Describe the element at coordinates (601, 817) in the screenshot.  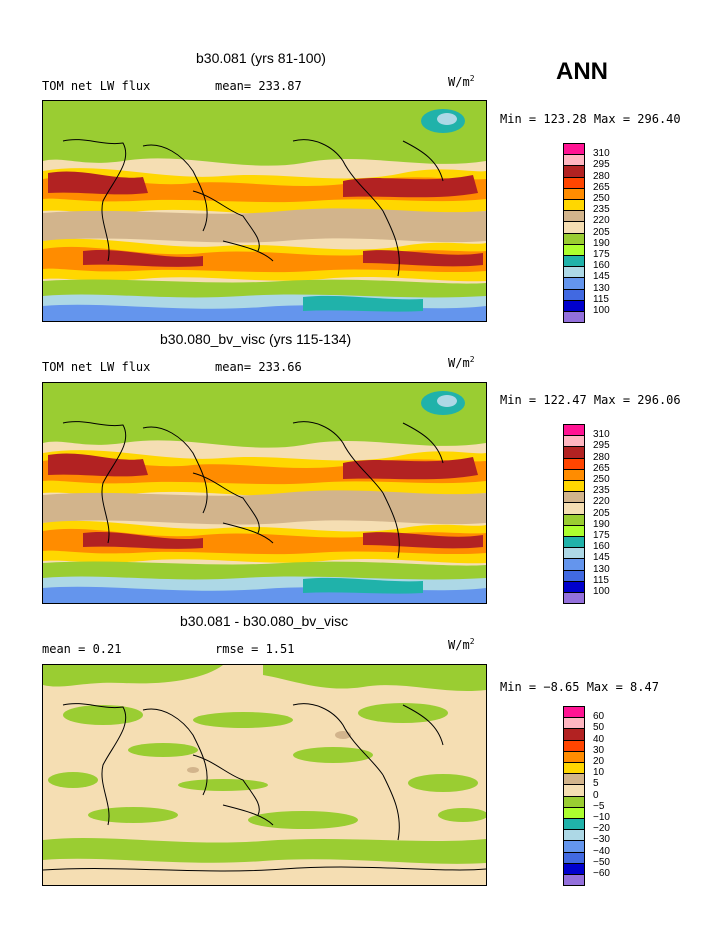
I see `legend-level-label: −10` at that location.